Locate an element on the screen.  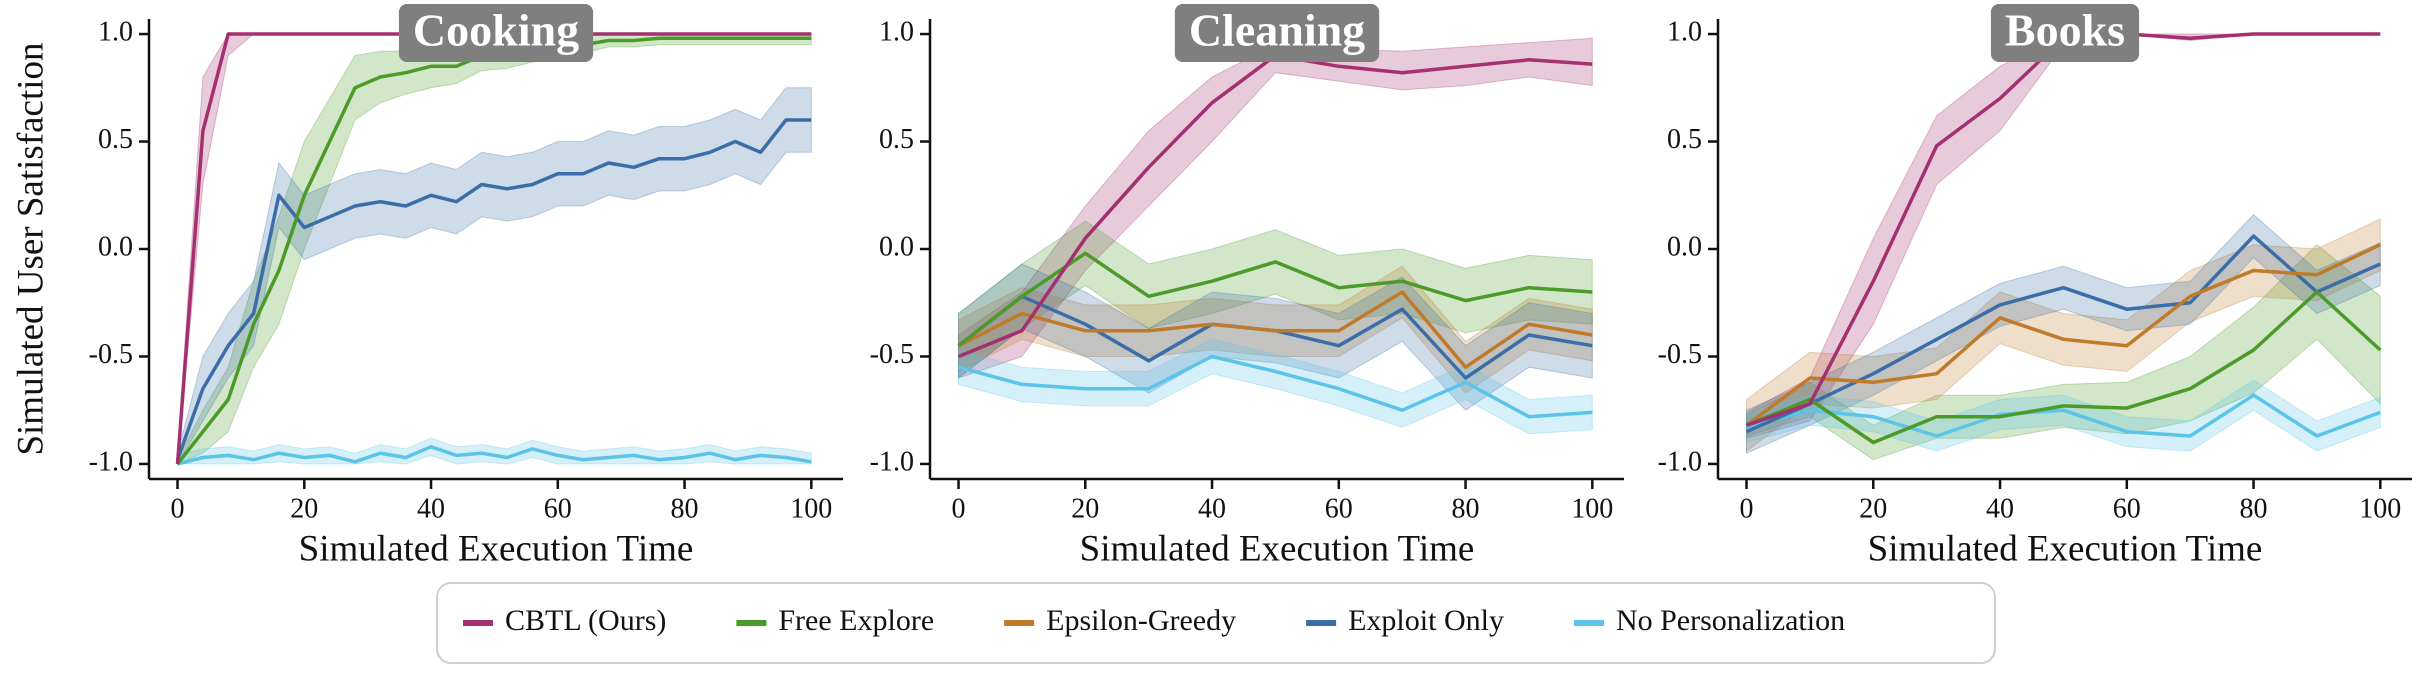
y-axis-label: Simulated User Satisfaction is located at coordinates (30, 248).